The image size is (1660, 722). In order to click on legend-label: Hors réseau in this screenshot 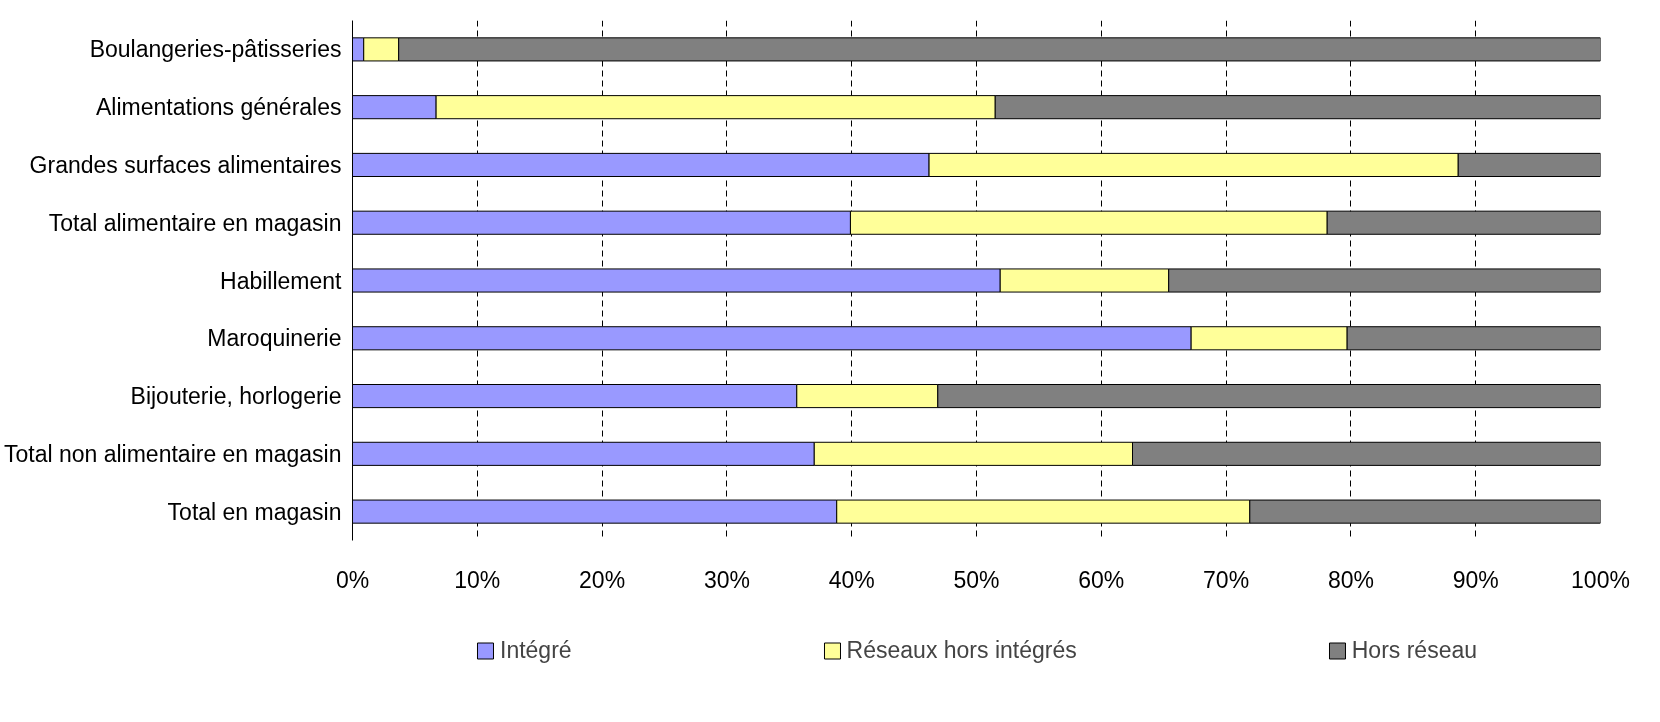, I will do `click(1414, 650)`.